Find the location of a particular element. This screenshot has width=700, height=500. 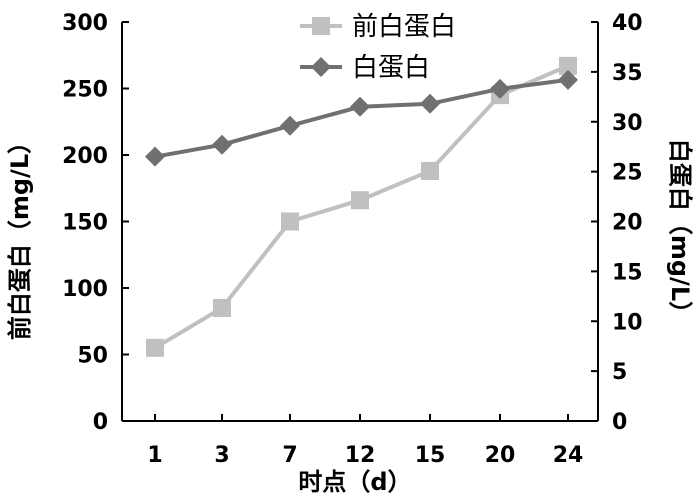

left-tick-label: 150 is located at coordinates (85, 223).